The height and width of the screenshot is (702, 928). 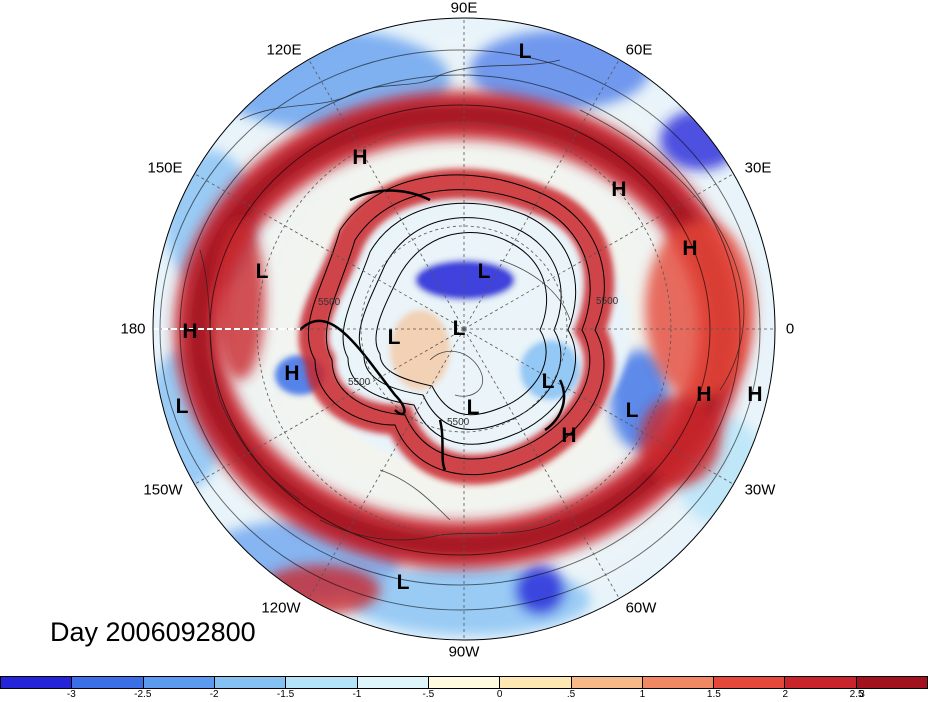 I want to click on colorbar-tick-label: -1, so click(x=357, y=694).